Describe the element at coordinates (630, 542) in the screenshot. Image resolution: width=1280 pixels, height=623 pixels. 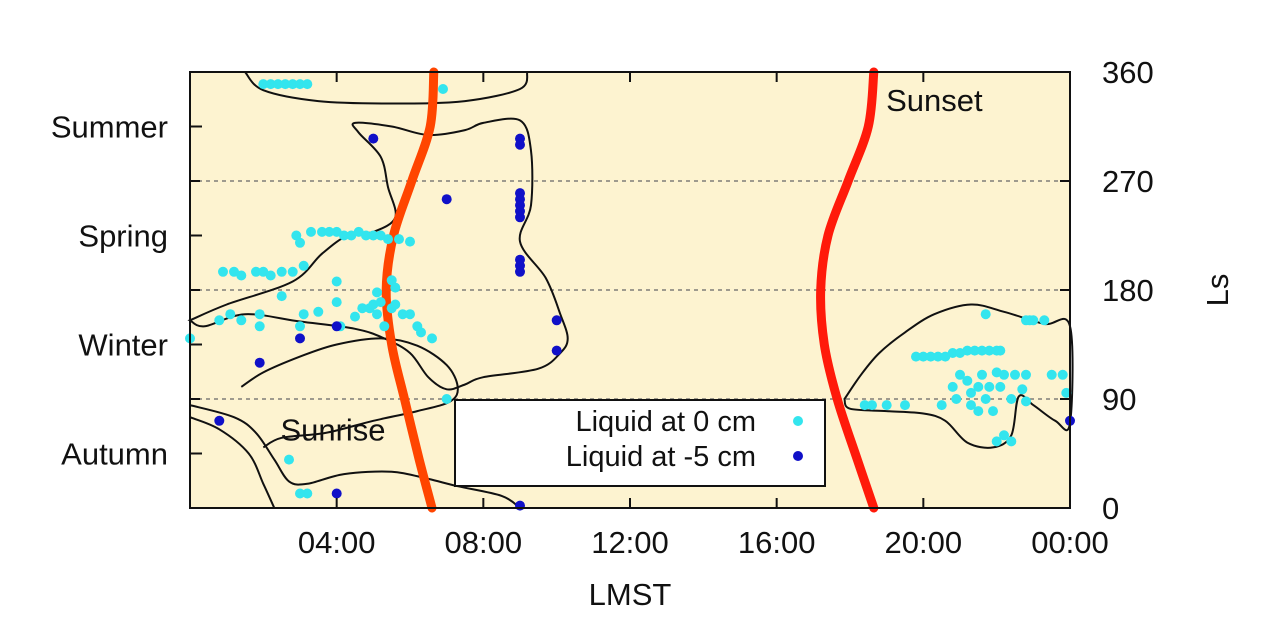
I see `x-tick-label: 12:00` at that location.